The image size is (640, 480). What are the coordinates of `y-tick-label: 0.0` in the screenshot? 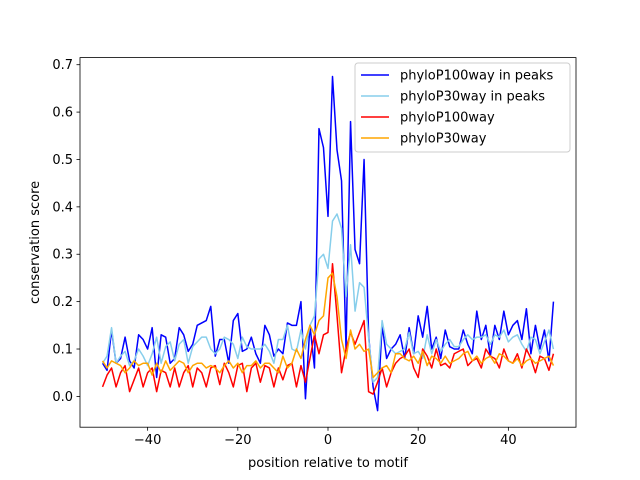 It's located at (62, 397).